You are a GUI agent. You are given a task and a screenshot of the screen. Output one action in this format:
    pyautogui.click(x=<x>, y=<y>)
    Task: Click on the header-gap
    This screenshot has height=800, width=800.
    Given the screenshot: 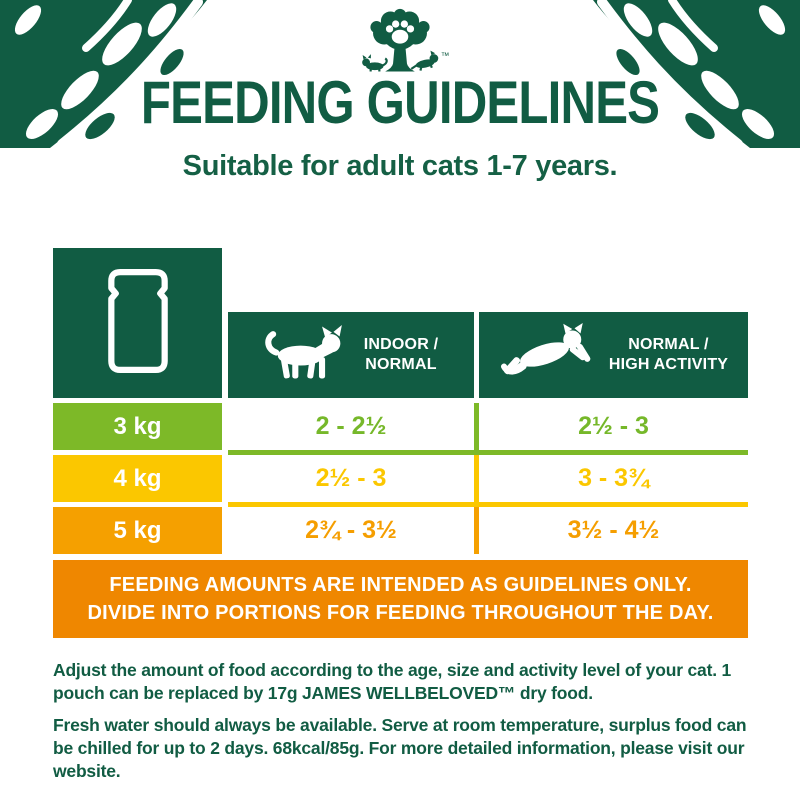 What is the action you would take?
    pyautogui.click(x=225, y=323)
    